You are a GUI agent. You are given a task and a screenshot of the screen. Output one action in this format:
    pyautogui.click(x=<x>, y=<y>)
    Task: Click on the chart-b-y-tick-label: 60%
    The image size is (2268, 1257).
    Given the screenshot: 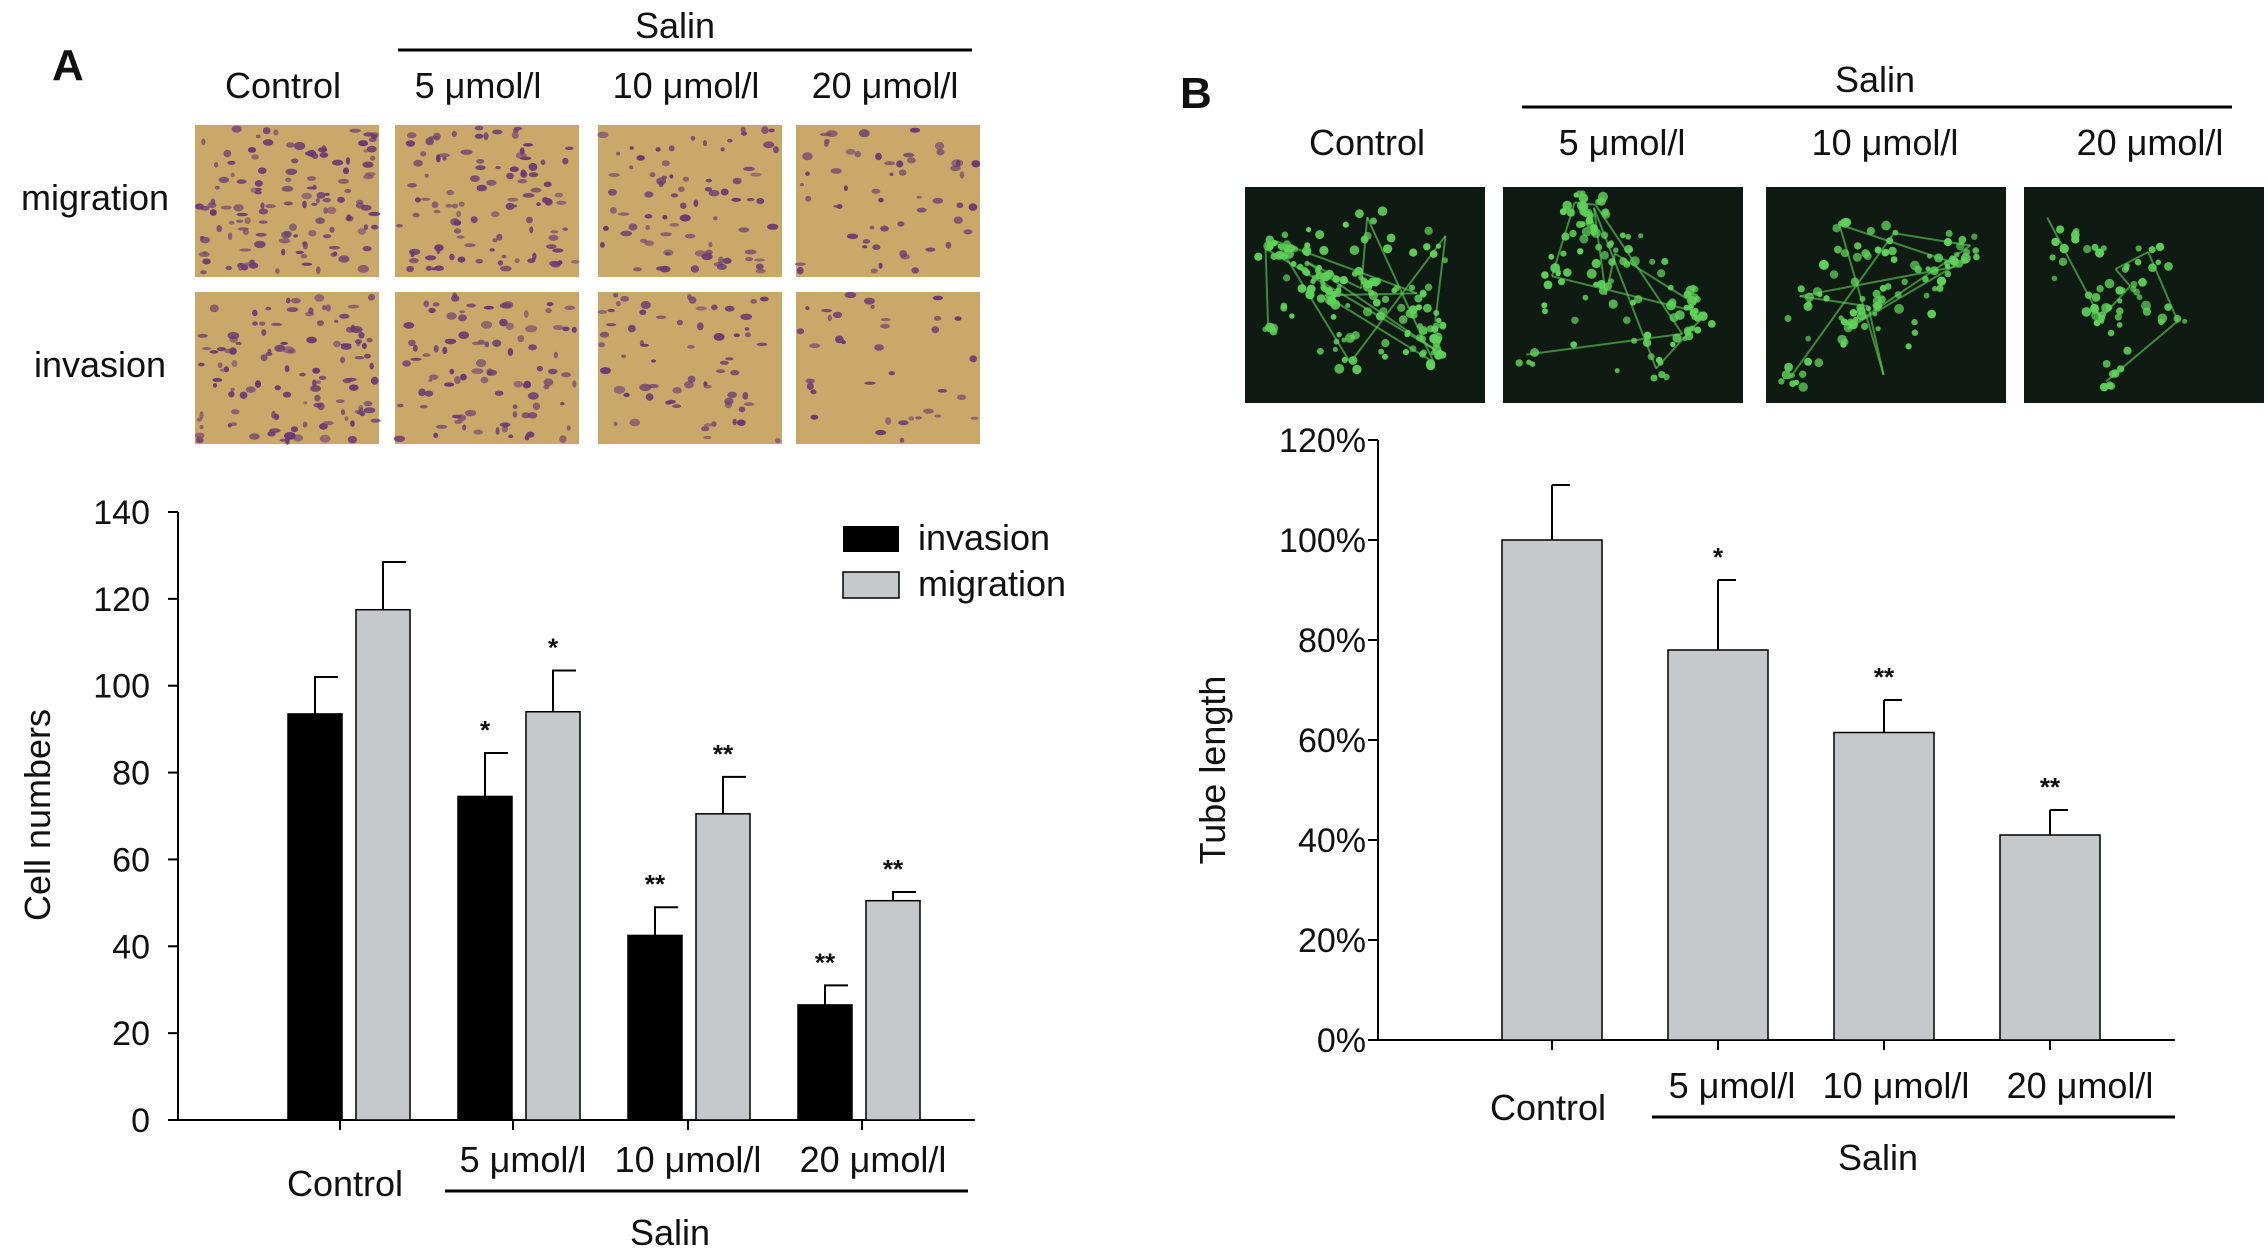 What is the action you would take?
    pyautogui.click(x=1332, y=741)
    